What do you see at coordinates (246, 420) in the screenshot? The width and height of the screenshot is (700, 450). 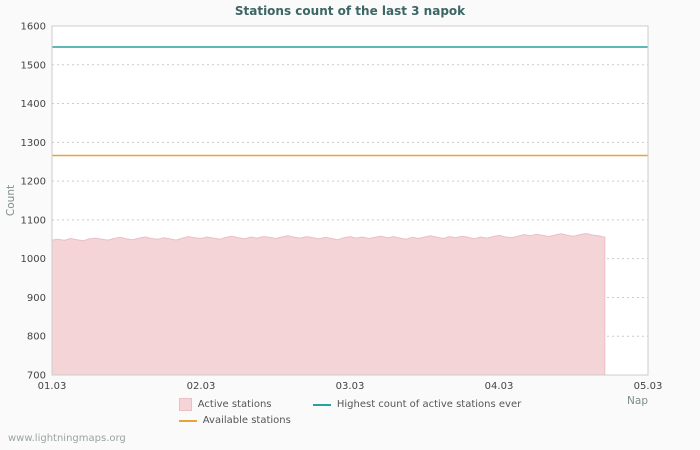 I see `legend-label-available-stations: Available stations` at bounding box center [246, 420].